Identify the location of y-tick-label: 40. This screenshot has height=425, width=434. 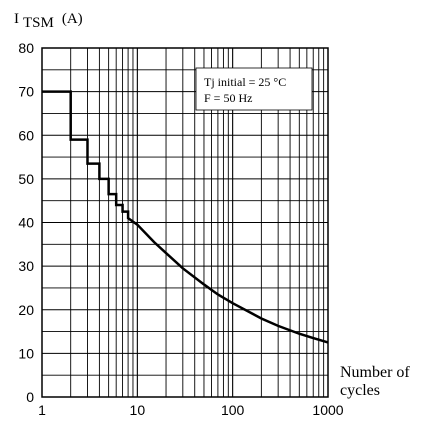
(26, 223).